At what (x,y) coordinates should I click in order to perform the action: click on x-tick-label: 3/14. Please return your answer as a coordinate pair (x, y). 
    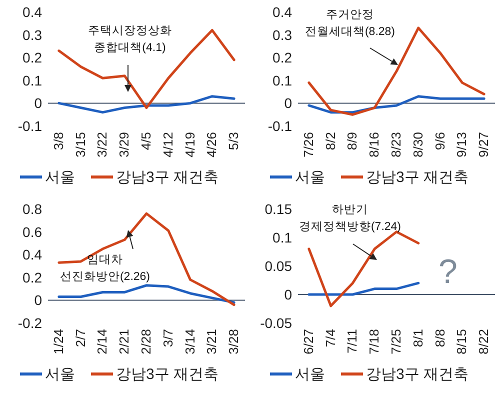
    Looking at the image, I should click on (190, 341).